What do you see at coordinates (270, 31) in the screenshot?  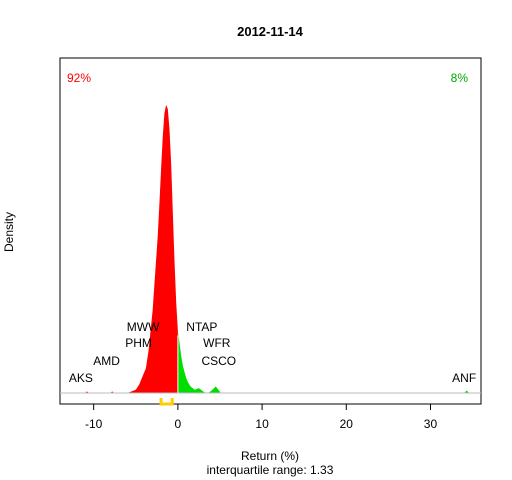 I see `chart-title: 2012-11-14` at bounding box center [270, 31].